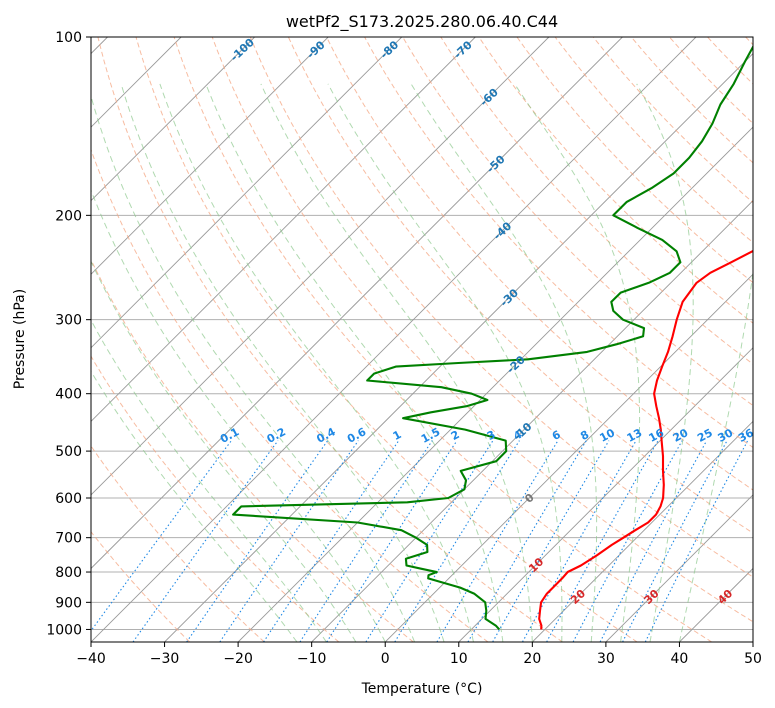 This screenshot has height=708, width=775. What do you see at coordinates (635, 435) in the screenshot?
I see `mixing-ratio-label: 13` at bounding box center [635, 435].